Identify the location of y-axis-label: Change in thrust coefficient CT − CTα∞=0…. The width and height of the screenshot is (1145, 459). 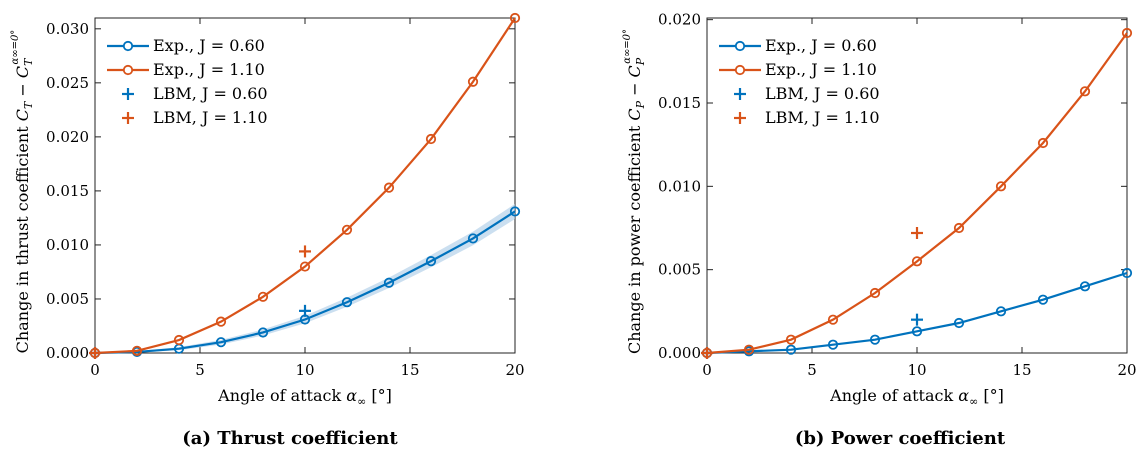
(22, 192).